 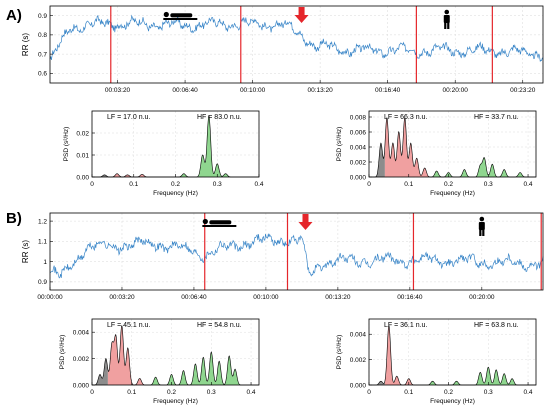 What do you see at coordinates (25, 44) in the screenshot?
I see `rr-ylabel: RR (s)` at bounding box center [25, 44].